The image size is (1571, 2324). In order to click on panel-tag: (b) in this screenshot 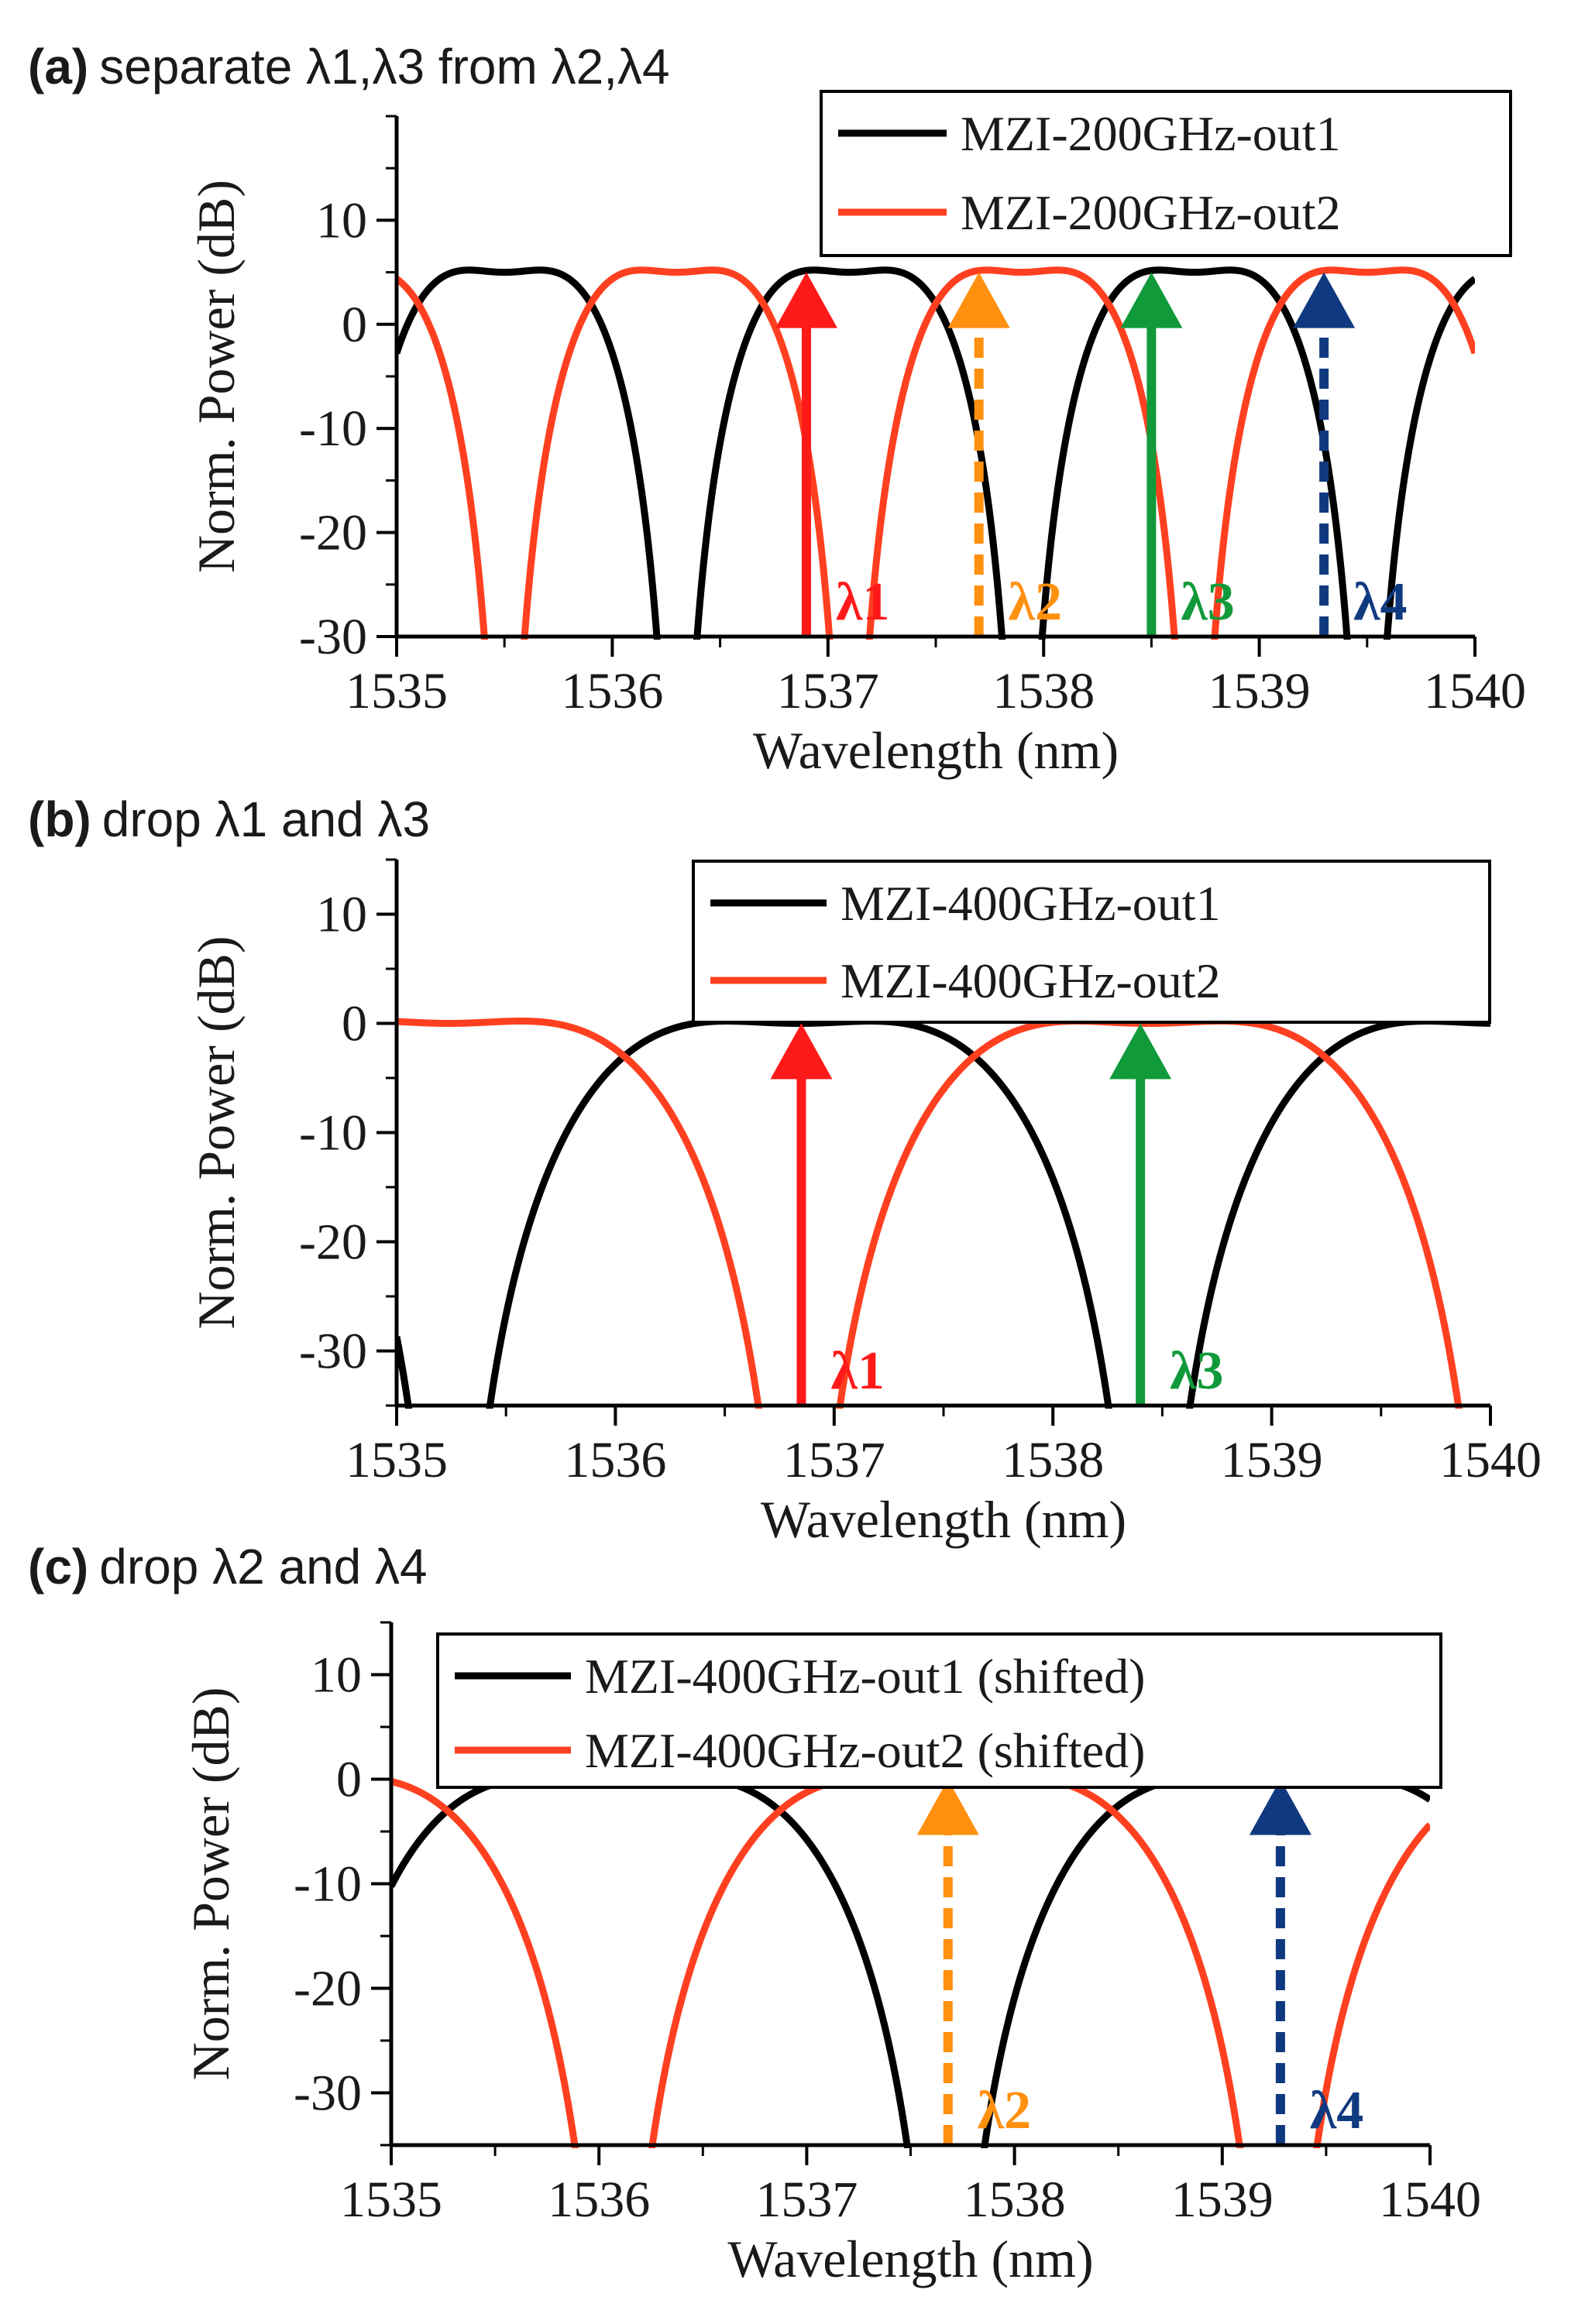, I will do `click(60, 819)`.